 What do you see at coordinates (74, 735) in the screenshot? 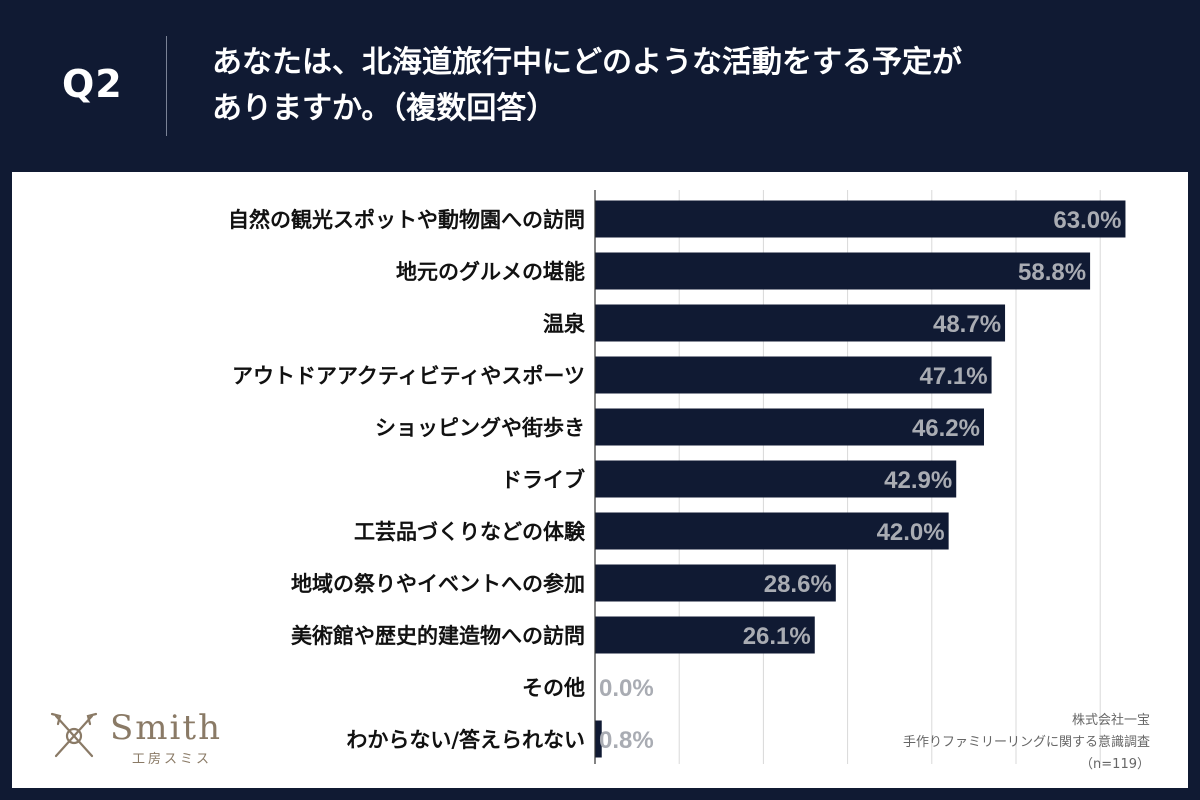
I see `crossed-tools-icon` at bounding box center [74, 735].